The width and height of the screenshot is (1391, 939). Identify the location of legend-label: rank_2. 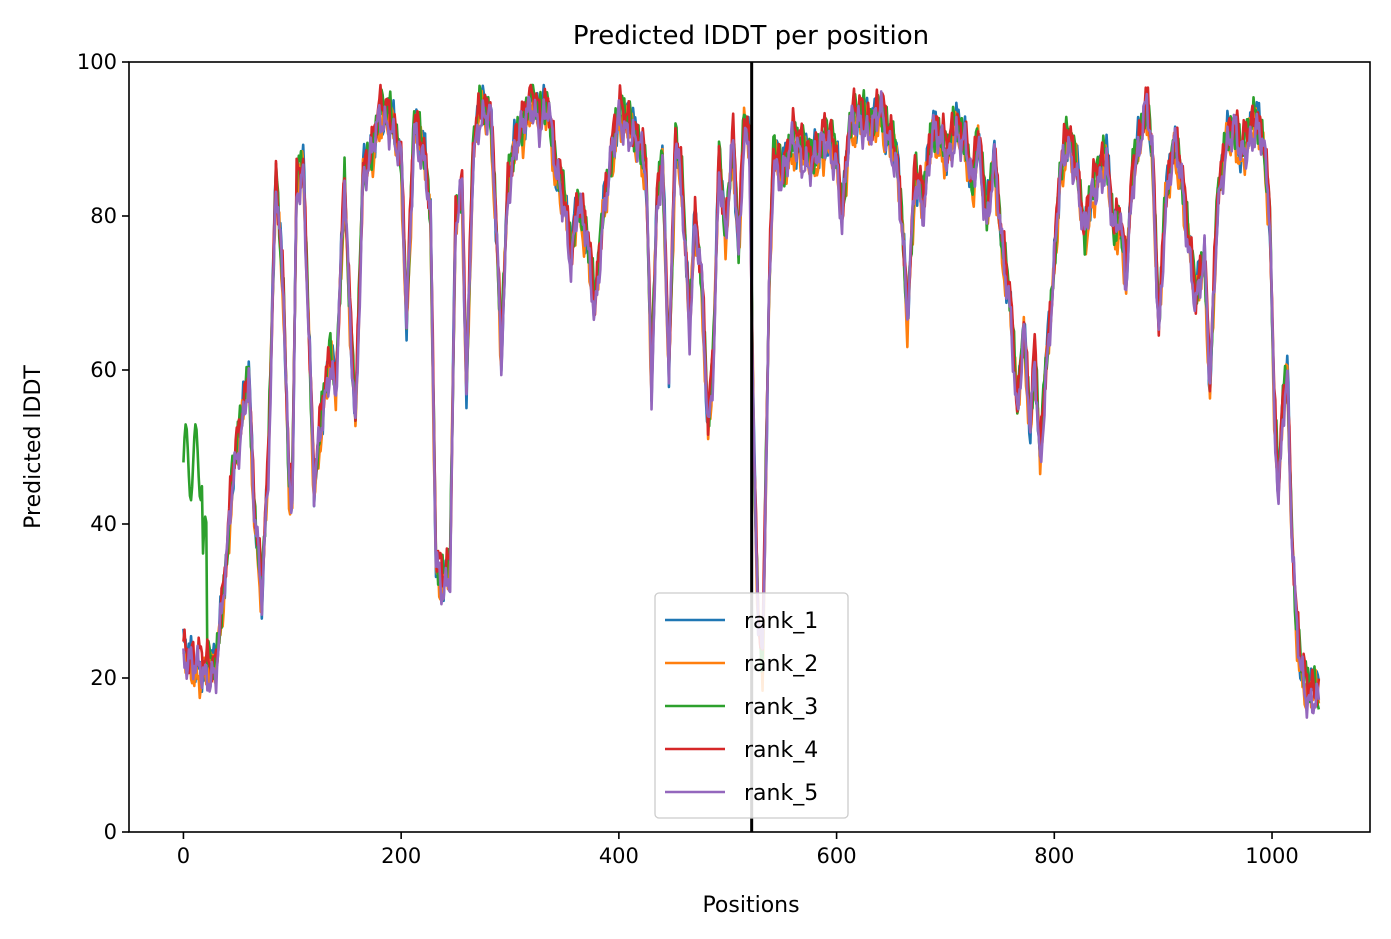
(781, 664).